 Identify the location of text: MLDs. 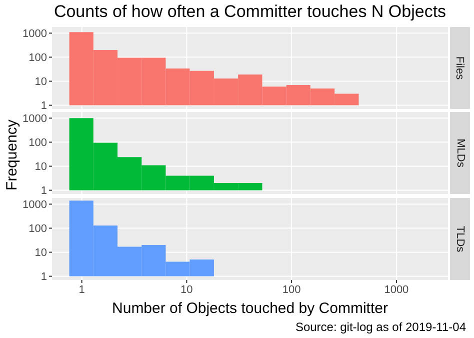
(460, 153).